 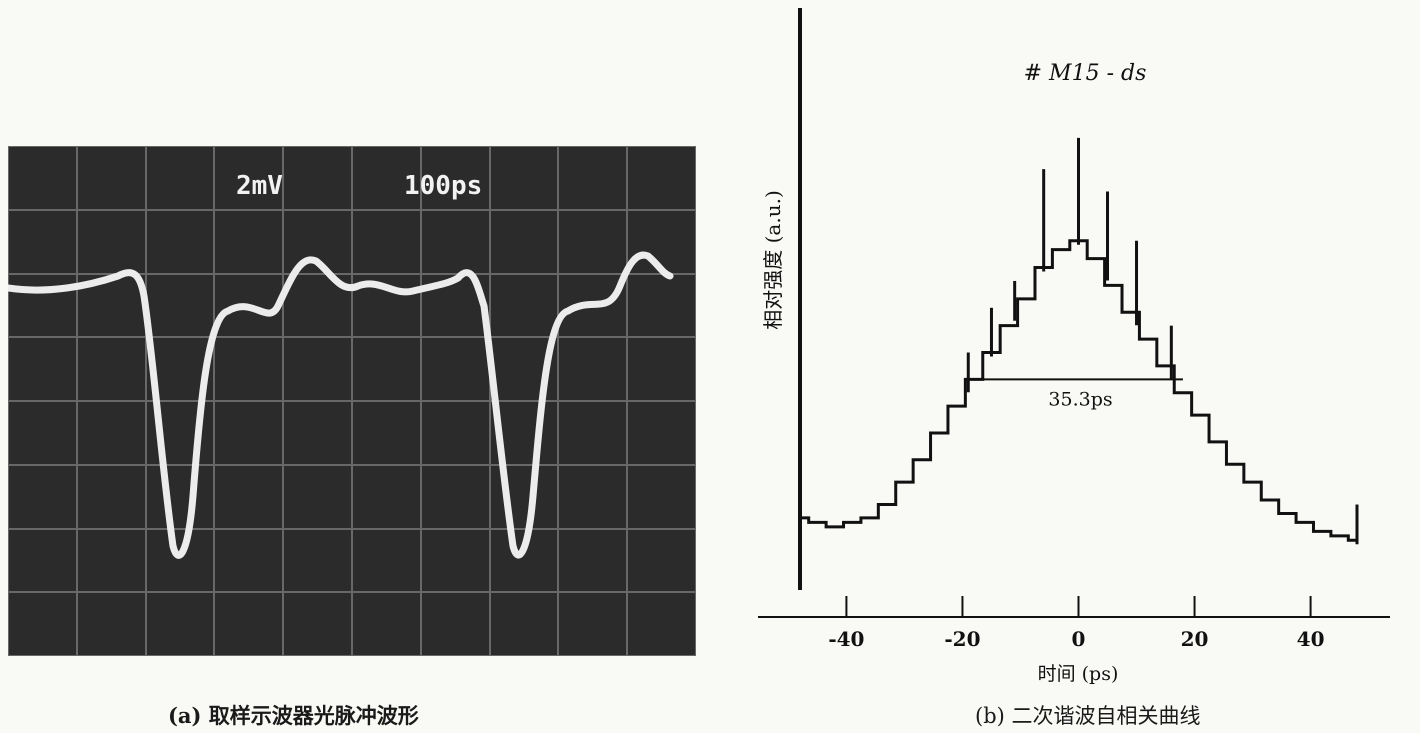 What do you see at coordinates (1079, 639) in the screenshot?
I see `x-tick-label: 0` at bounding box center [1079, 639].